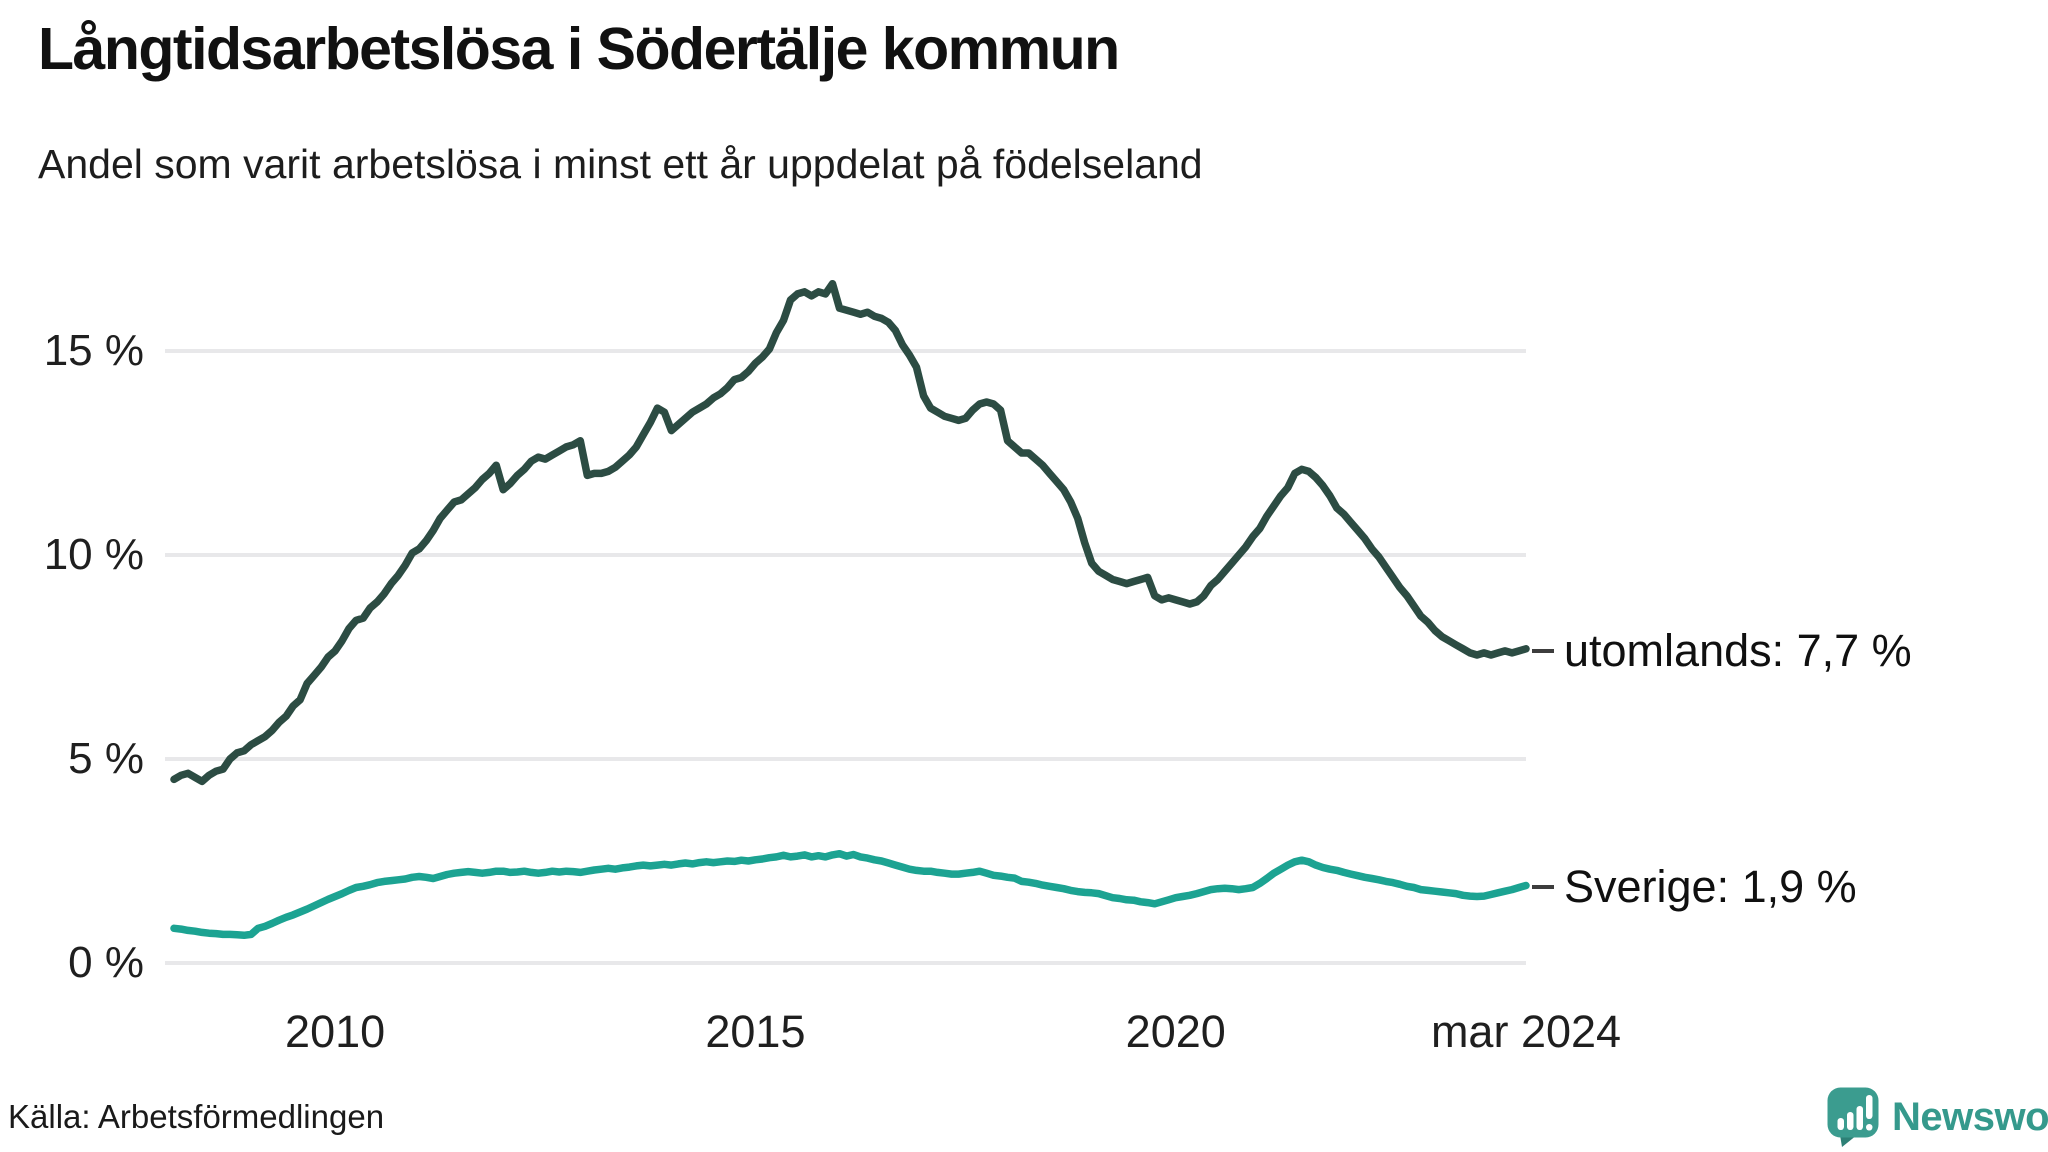 This screenshot has height=1152, width=2048. What do you see at coordinates (1526, 1031) in the screenshot?
I see `x-axis-tick-label: mar 2024` at bounding box center [1526, 1031].